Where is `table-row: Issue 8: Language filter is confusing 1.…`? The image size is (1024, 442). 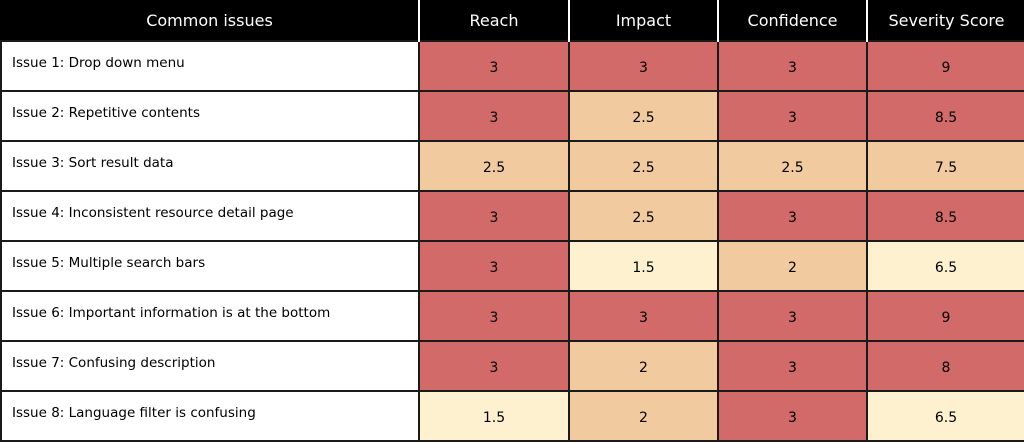
table-row: Issue 8: Language filter is confusing 1.… is located at coordinates (512, 416).